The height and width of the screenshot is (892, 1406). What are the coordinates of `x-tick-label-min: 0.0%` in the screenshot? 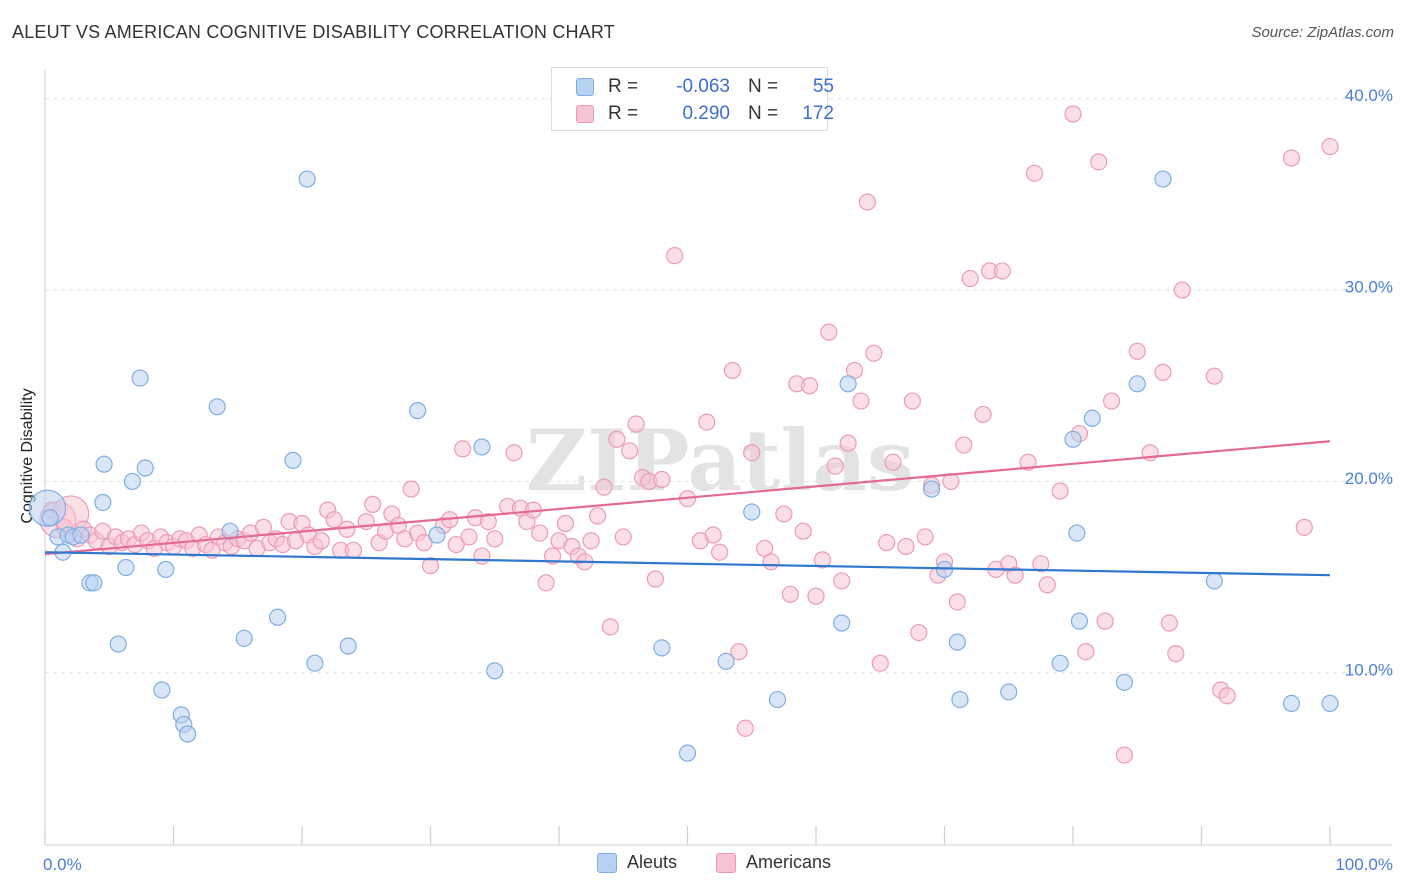 It's located at (62, 864).